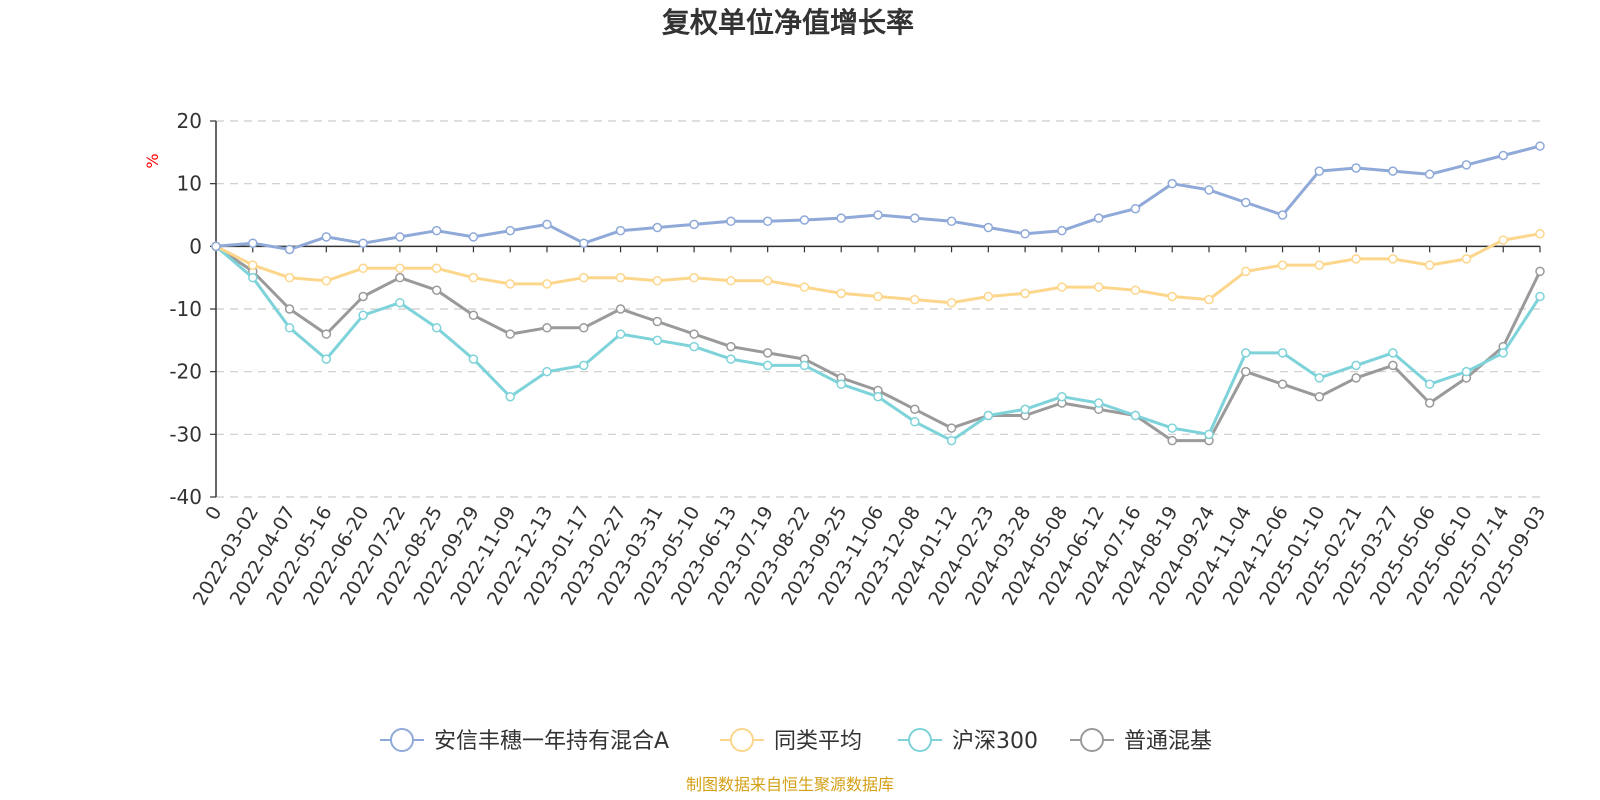 This screenshot has height=800, width=1600. I want to click on legend-item-2: 沪深300, so click(968, 741).